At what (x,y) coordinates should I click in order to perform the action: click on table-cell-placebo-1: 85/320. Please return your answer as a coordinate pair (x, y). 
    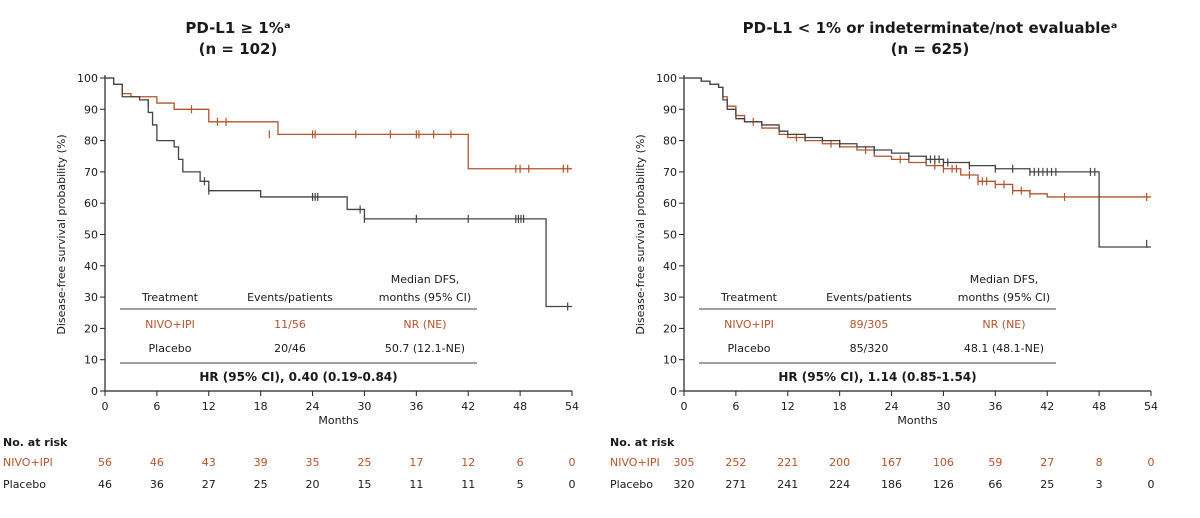
    Looking at the image, I should click on (869, 348).